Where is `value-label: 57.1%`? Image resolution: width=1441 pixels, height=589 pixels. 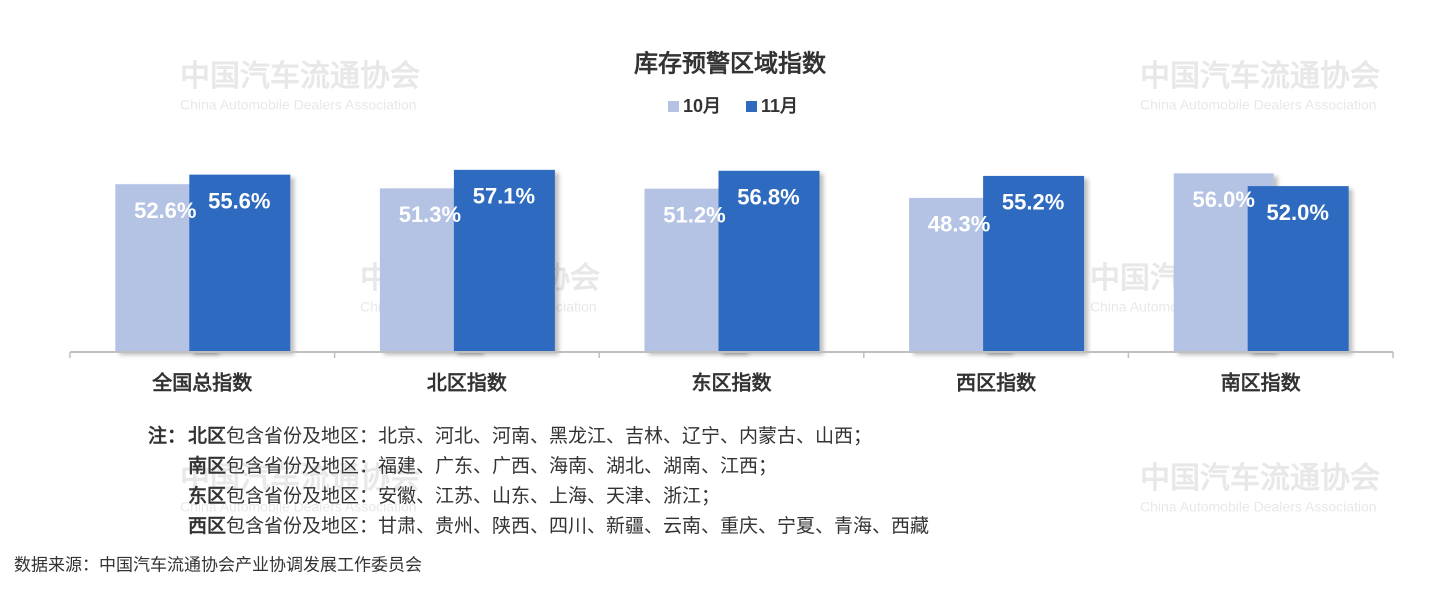 value-label: 57.1% is located at coordinates (504, 196).